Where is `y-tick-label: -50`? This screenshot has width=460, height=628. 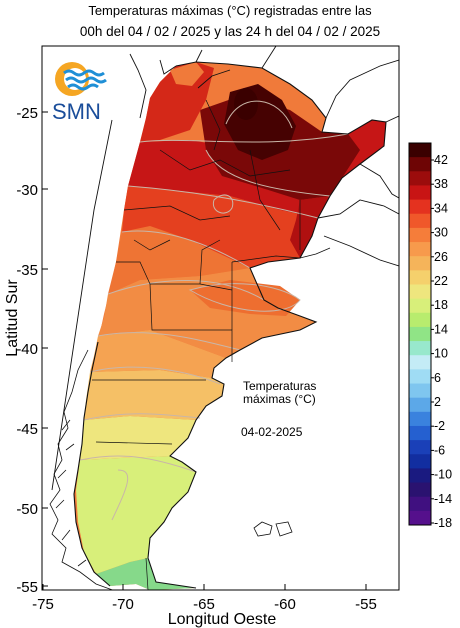 y-tick-label: -50 is located at coordinates (27, 509).